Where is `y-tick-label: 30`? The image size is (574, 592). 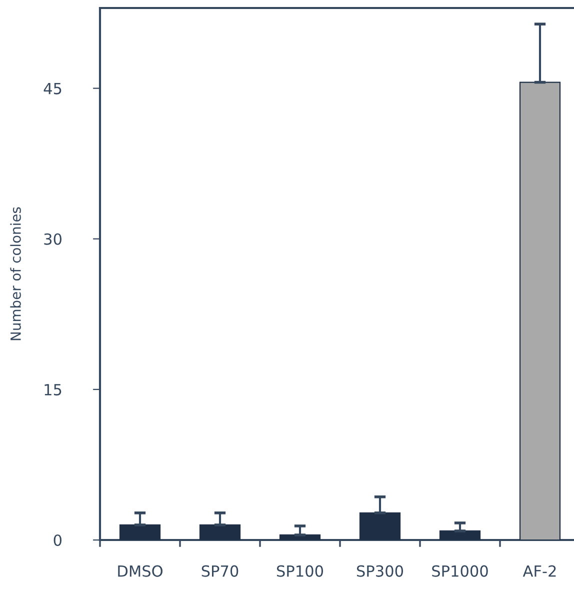
y-tick-label: 30 is located at coordinates (53, 239).